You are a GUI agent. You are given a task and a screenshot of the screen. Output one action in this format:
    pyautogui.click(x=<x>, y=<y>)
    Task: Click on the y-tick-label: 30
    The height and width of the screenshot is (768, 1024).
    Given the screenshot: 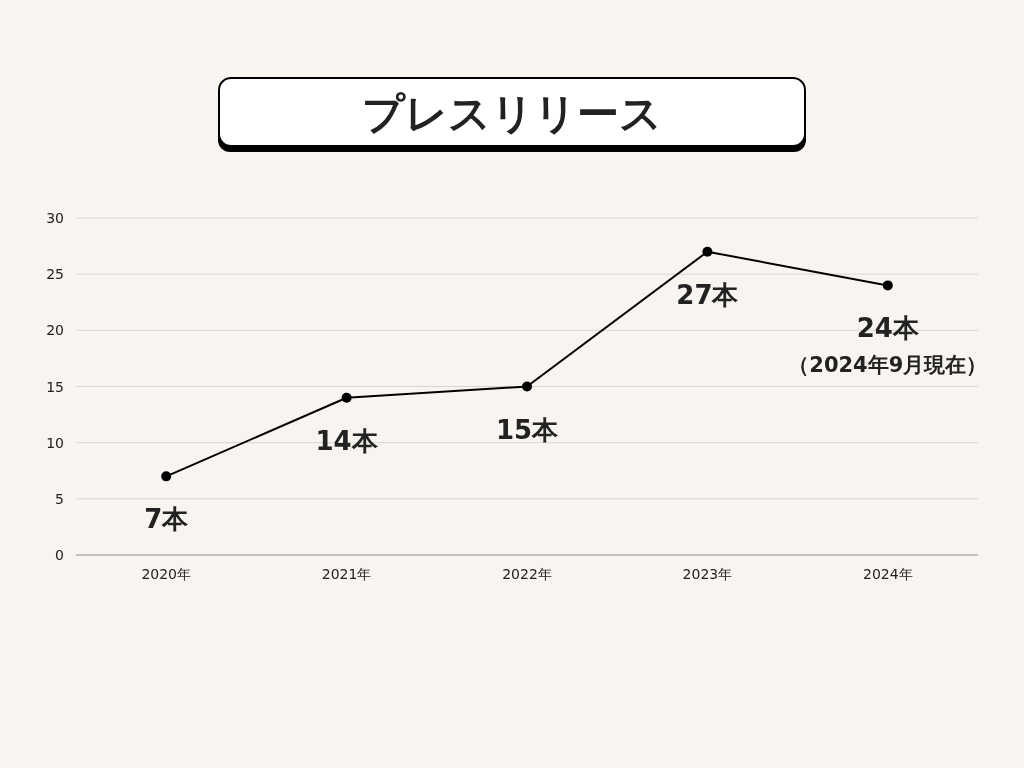 What is the action you would take?
    pyautogui.click(x=55, y=218)
    